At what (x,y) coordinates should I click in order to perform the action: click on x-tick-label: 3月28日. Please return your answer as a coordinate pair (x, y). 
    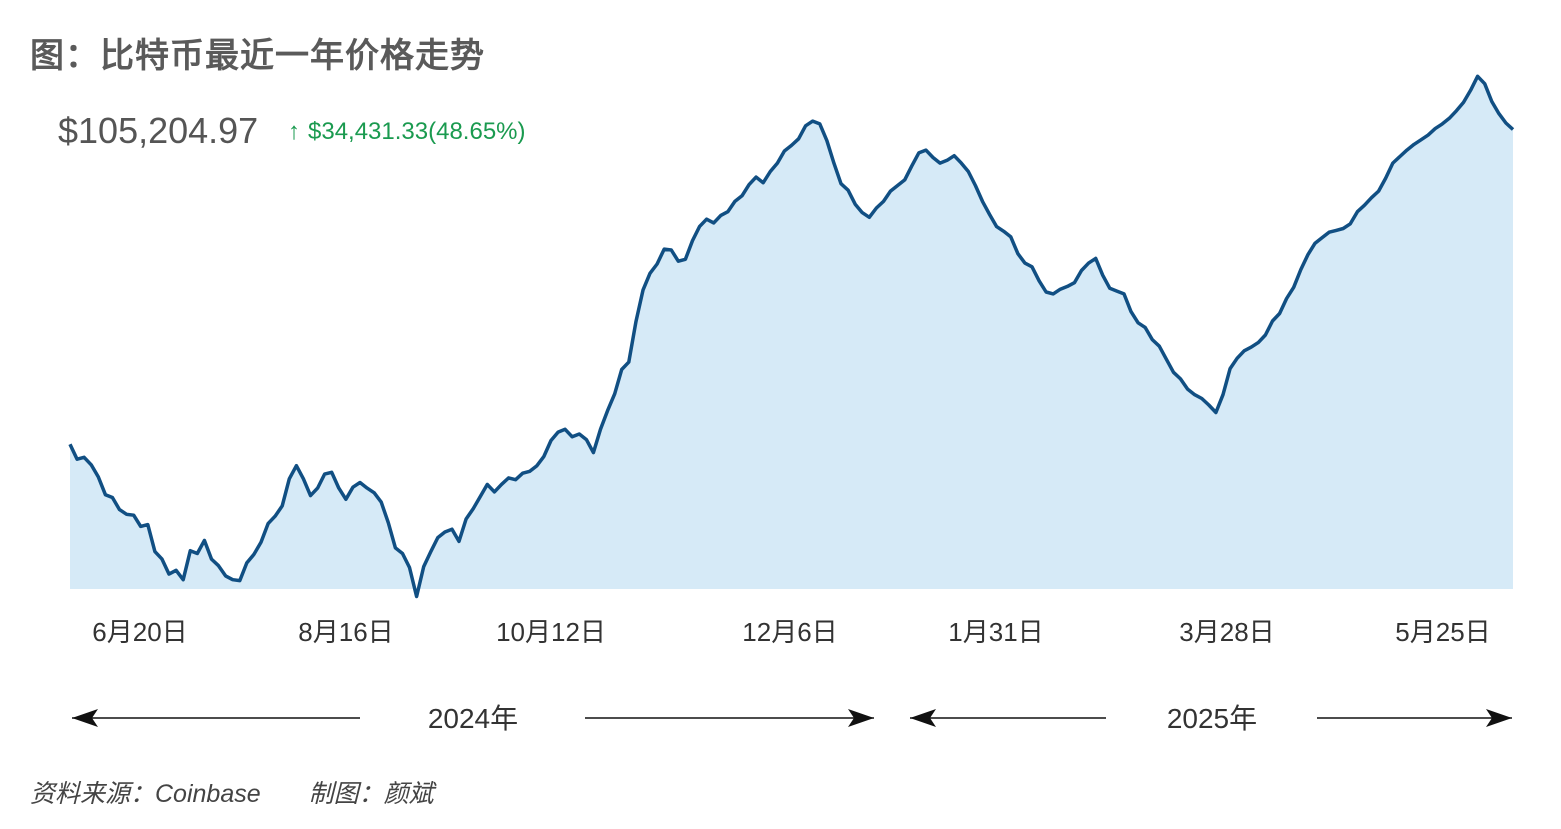
    Looking at the image, I should click on (1226, 632).